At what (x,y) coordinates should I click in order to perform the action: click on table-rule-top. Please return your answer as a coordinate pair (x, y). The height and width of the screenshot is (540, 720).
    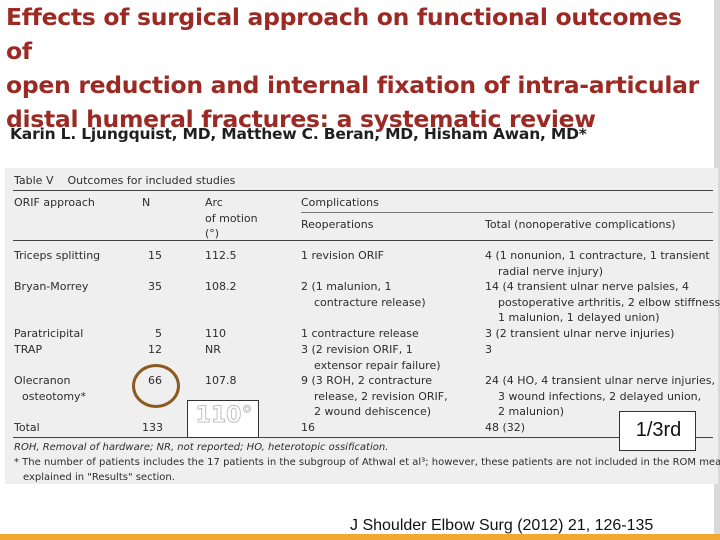
    Looking at the image, I should click on (363, 190).